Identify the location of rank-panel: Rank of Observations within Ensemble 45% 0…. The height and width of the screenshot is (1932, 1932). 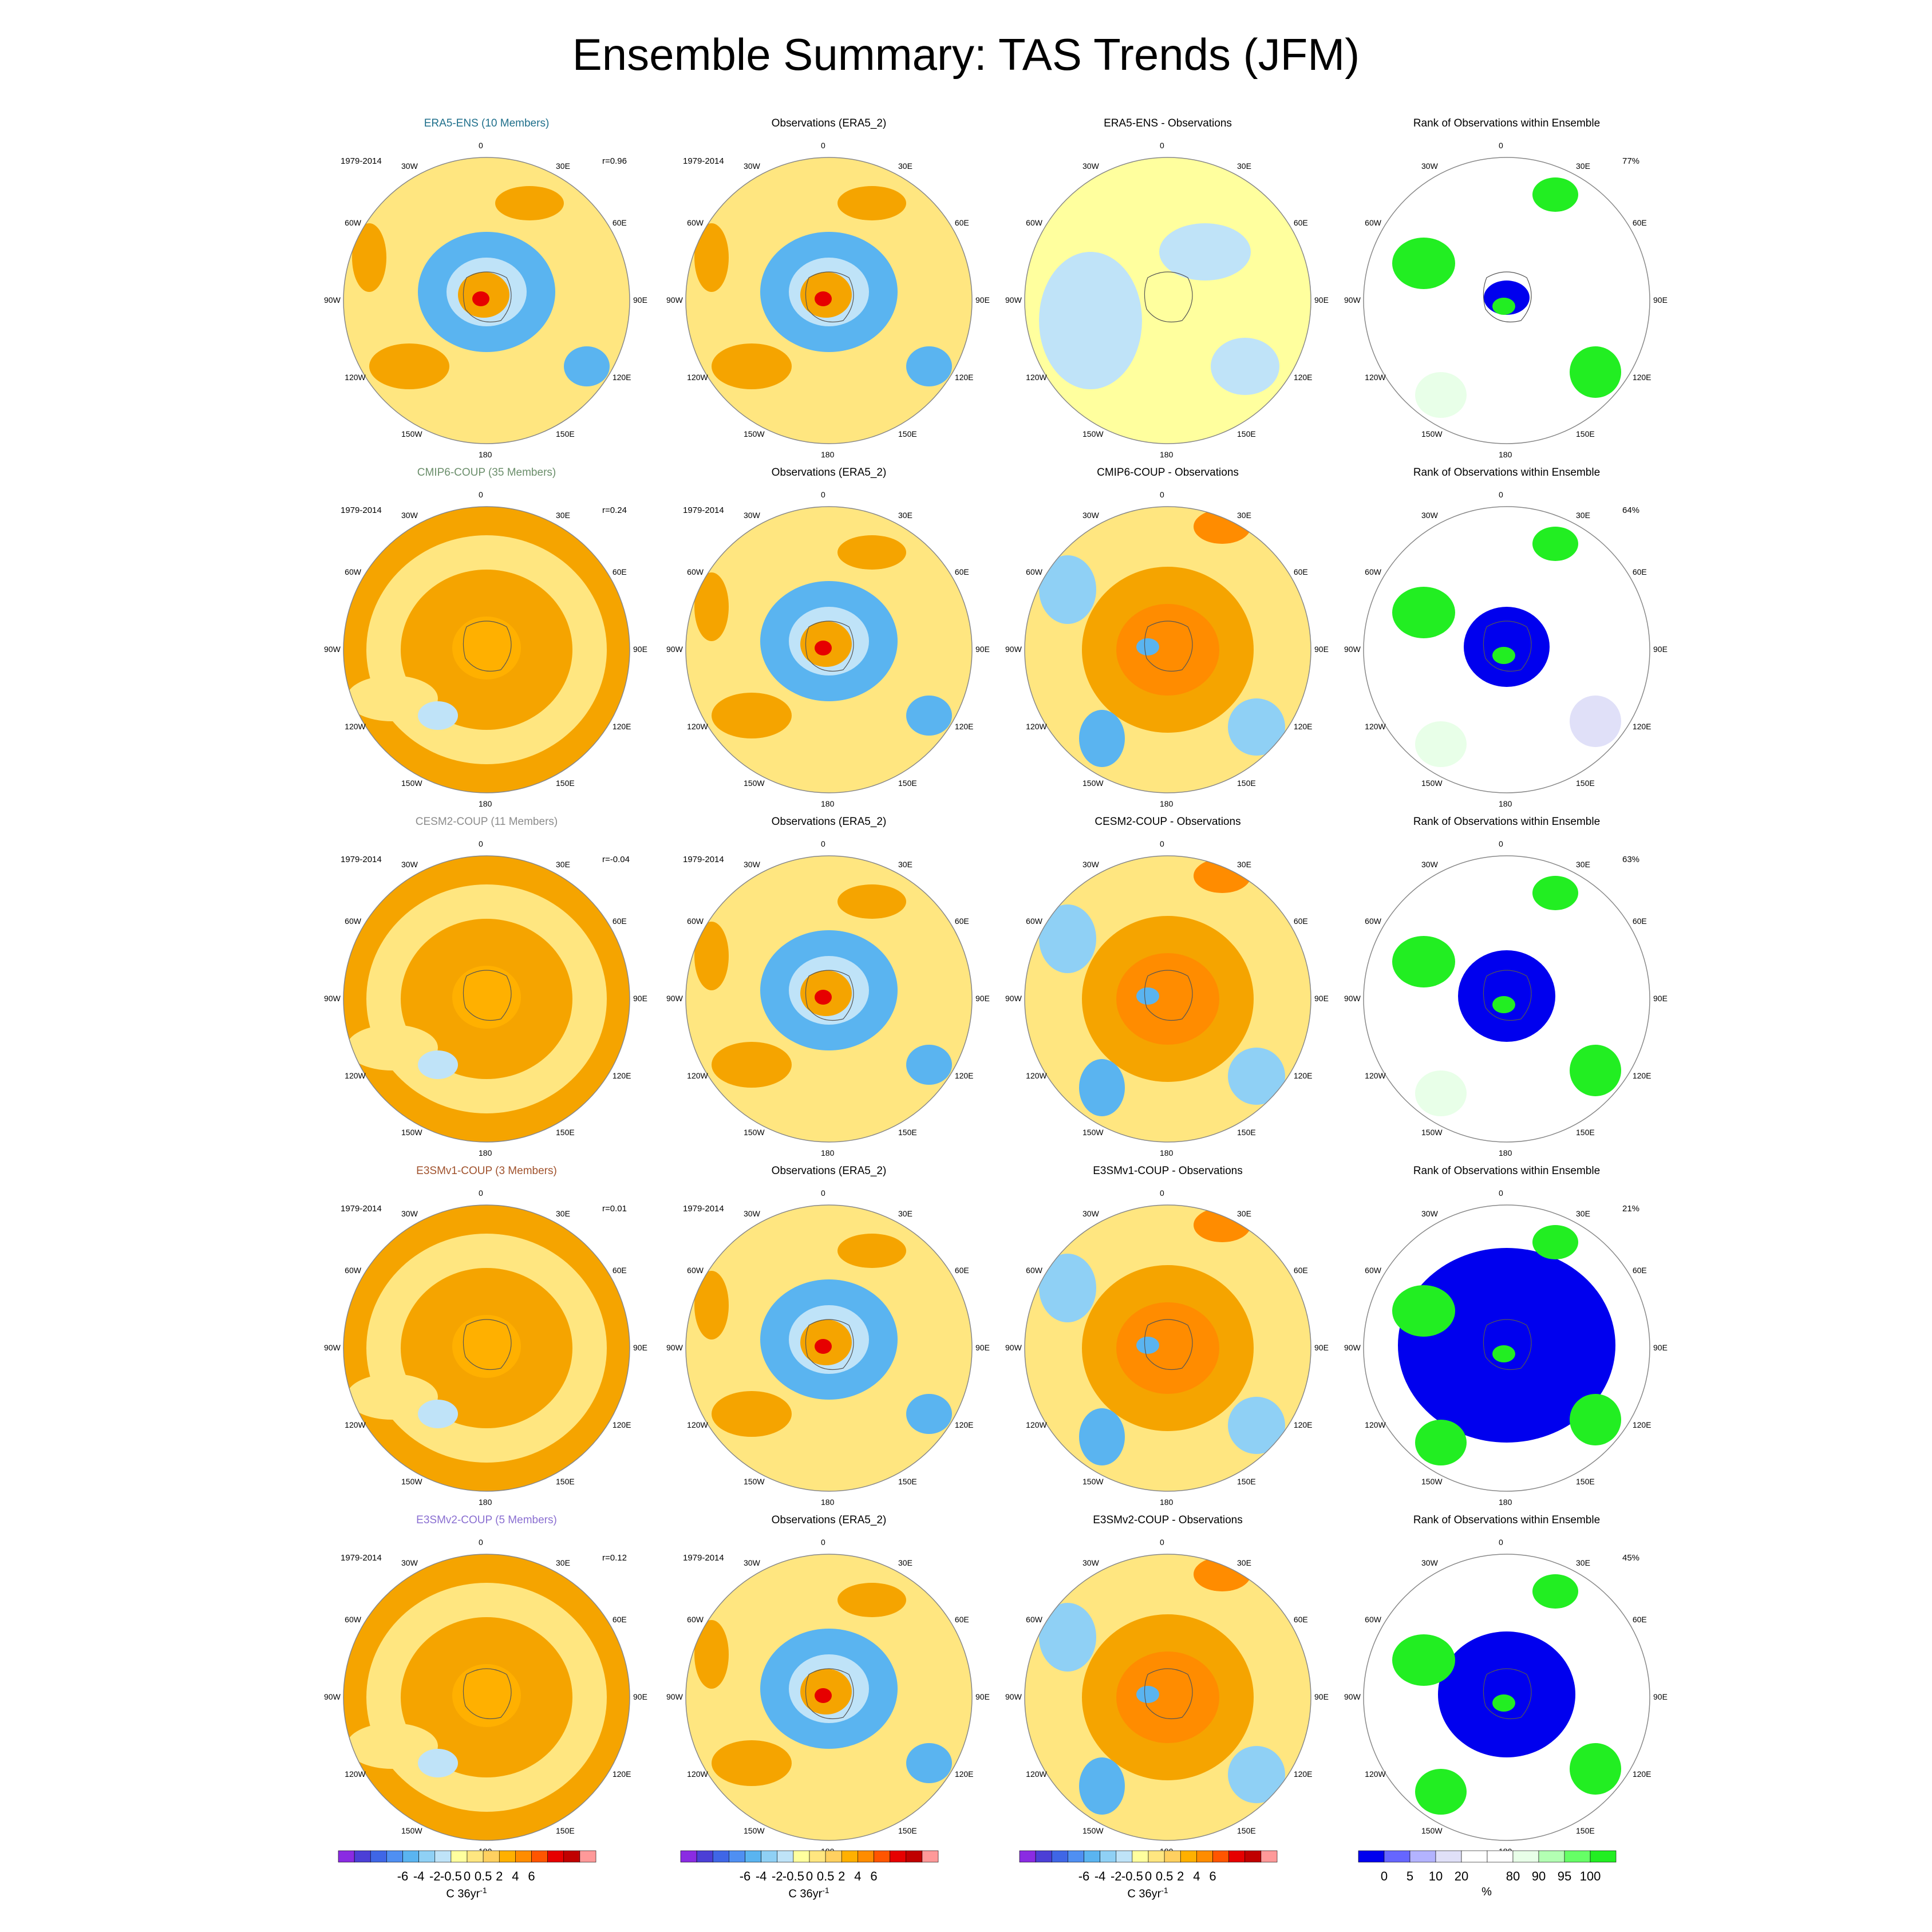
(1506, 1688).